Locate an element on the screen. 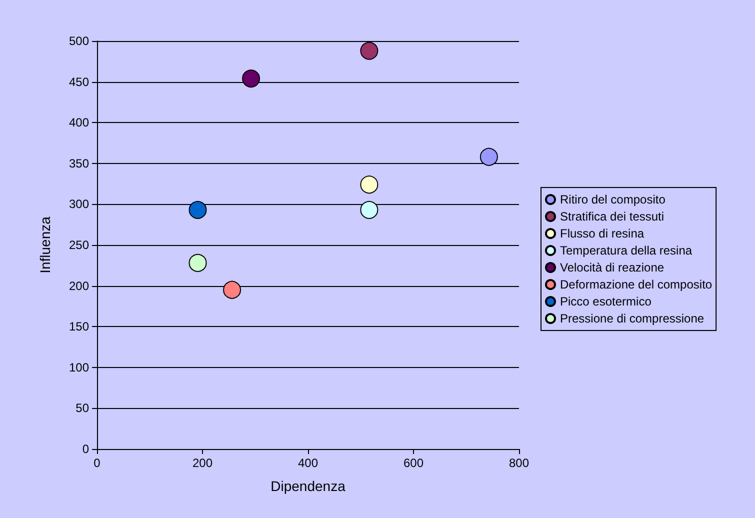  y-tick-label: 150 is located at coordinates (79, 327).